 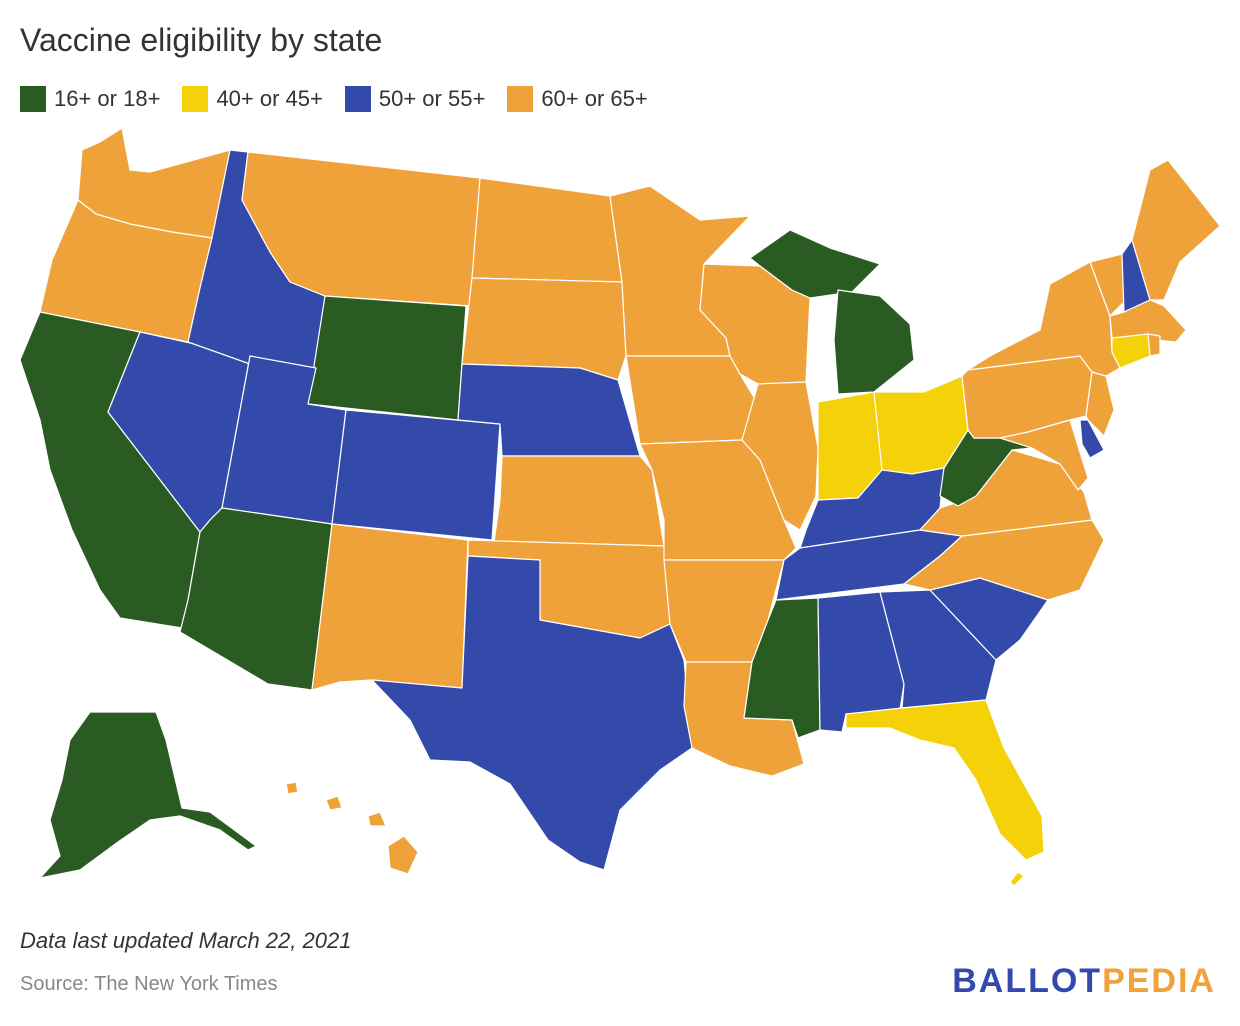 What do you see at coordinates (1154, 345) in the screenshot?
I see `state-rhode-island` at bounding box center [1154, 345].